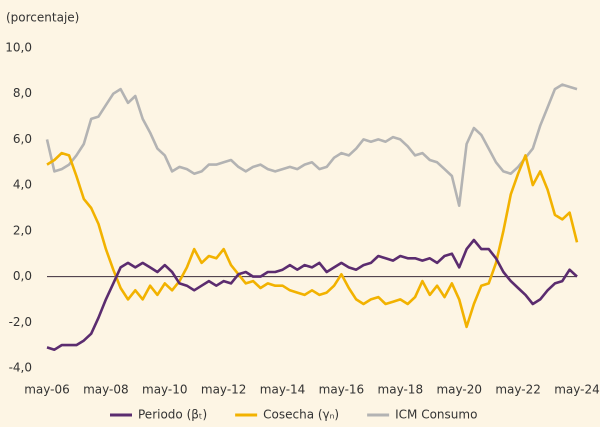 The width and height of the screenshot is (600, 427). I want to click on x-tick-label: may-22, so click(518, 390).